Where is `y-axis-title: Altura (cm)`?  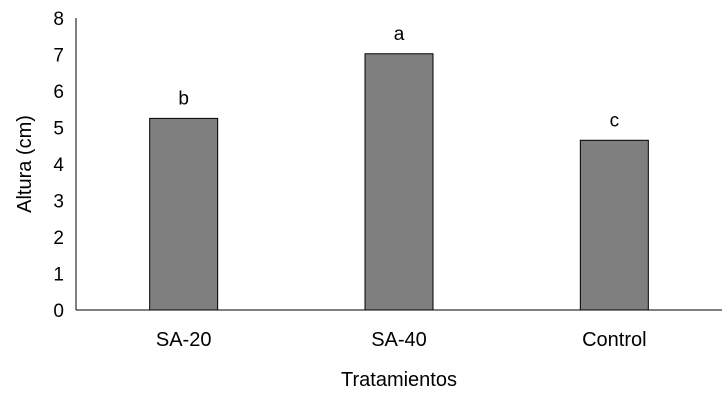 y-axis-title: Altura (cm) is located at coordinates (25, 164).